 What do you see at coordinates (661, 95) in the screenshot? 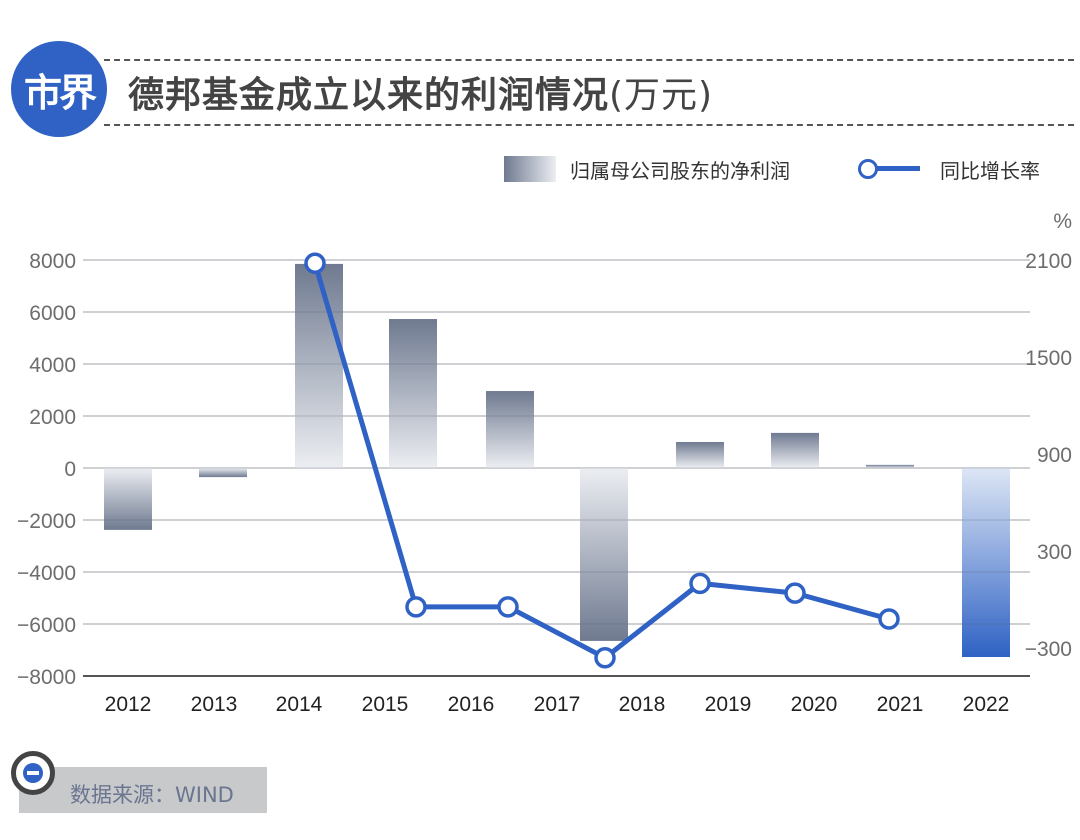
I see `chart-title-unit: (万元)` at bounding box center [661, 95].